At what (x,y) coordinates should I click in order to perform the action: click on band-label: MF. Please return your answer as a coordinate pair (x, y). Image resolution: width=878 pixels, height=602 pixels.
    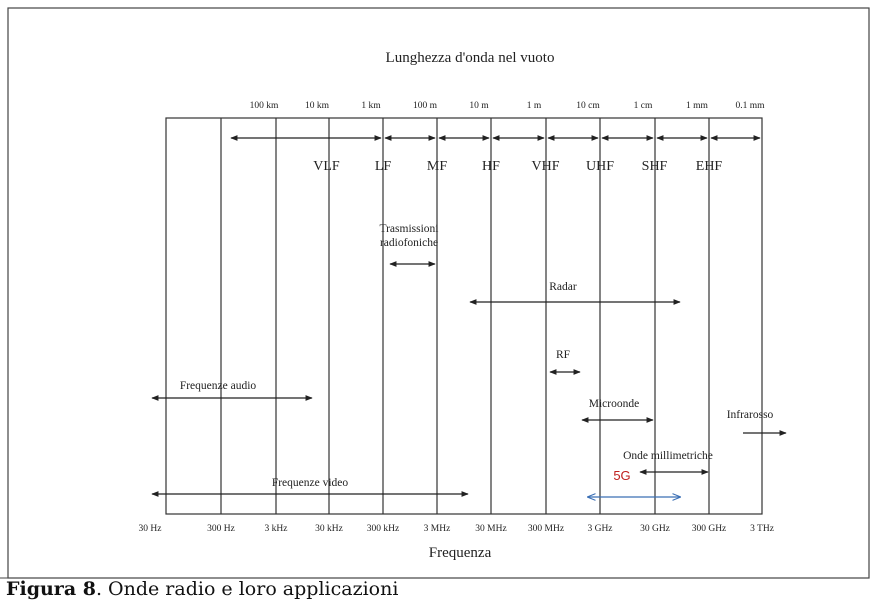
    Looking at the image, I should click on (437, 166).